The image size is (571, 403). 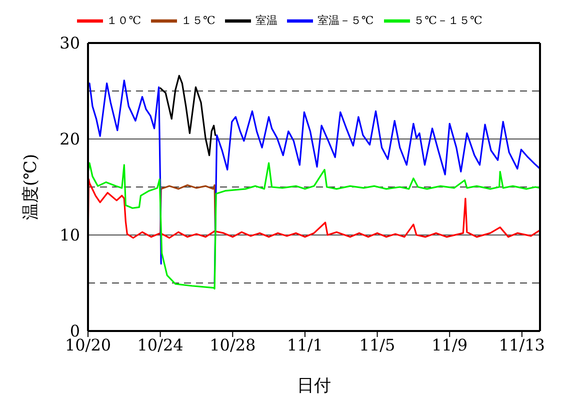 I want to click on legend-label: 室温－５℃, so click(x=345, y=20).